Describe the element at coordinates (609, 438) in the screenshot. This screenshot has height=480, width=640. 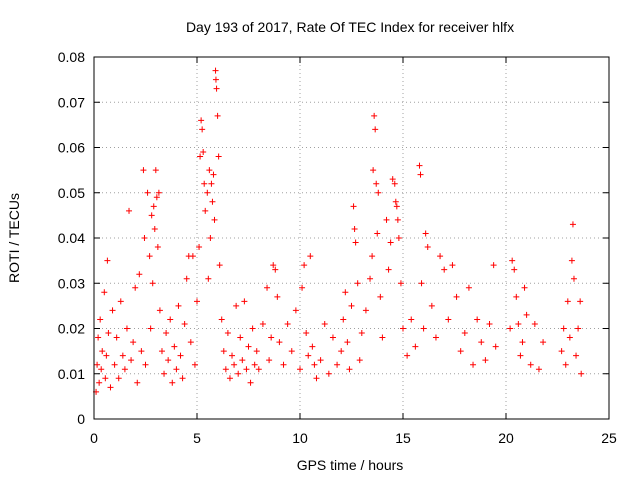
I see `x-tick-label: 25` at that location.